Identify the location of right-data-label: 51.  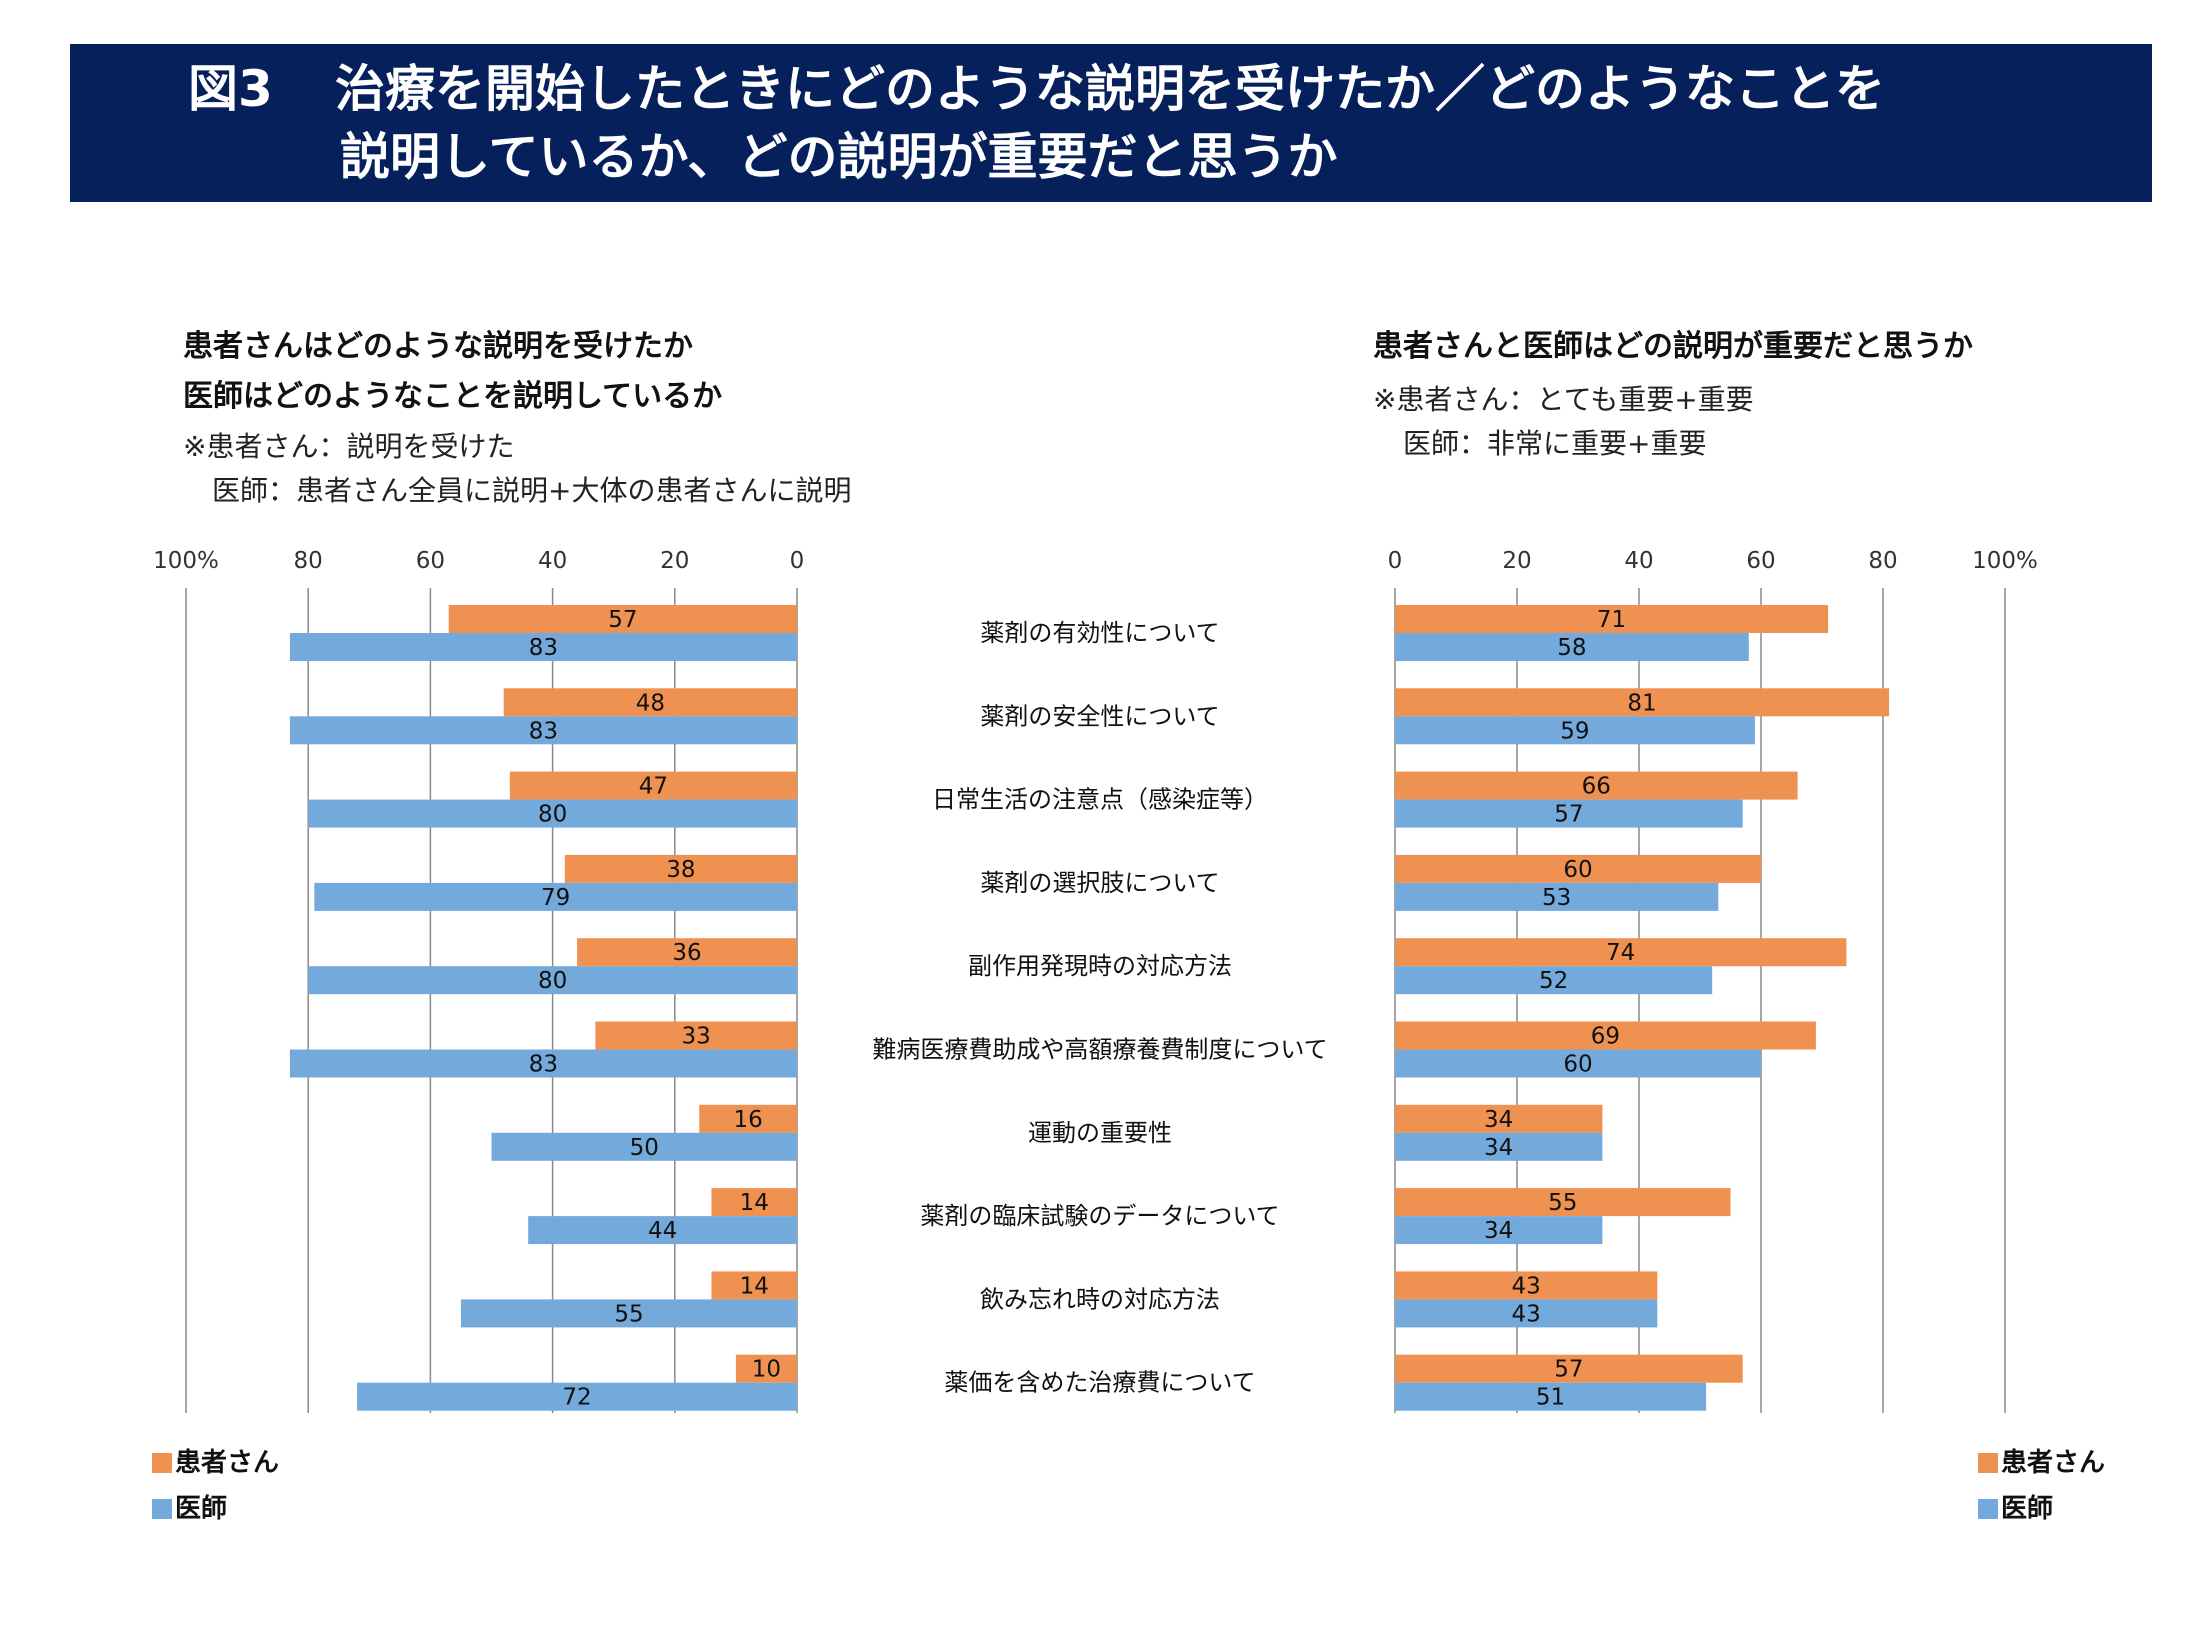
(1550, 1398).